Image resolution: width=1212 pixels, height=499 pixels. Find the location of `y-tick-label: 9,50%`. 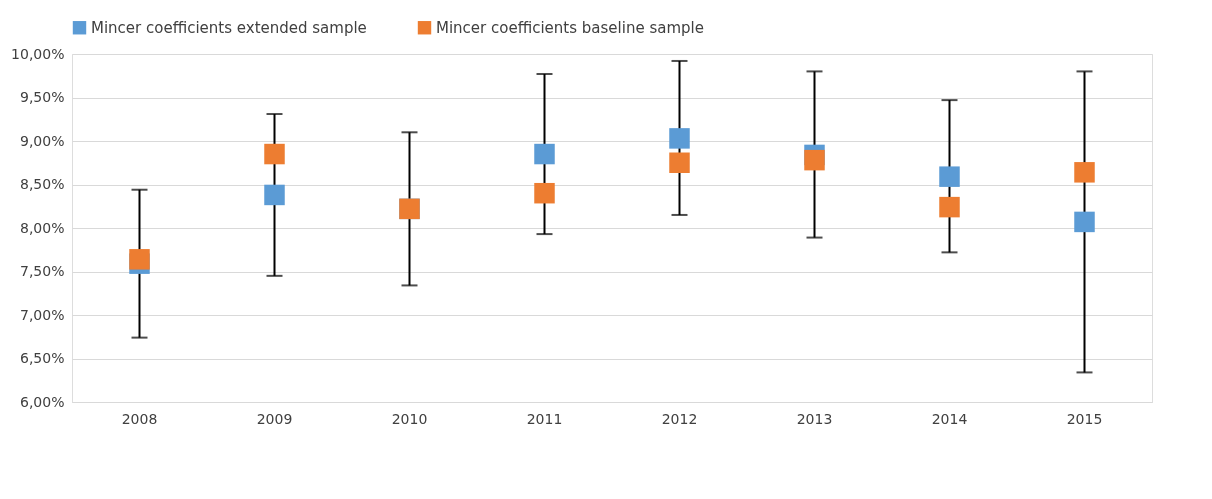

y-tick-label: 9,50% is located at coordinates (42, 97).